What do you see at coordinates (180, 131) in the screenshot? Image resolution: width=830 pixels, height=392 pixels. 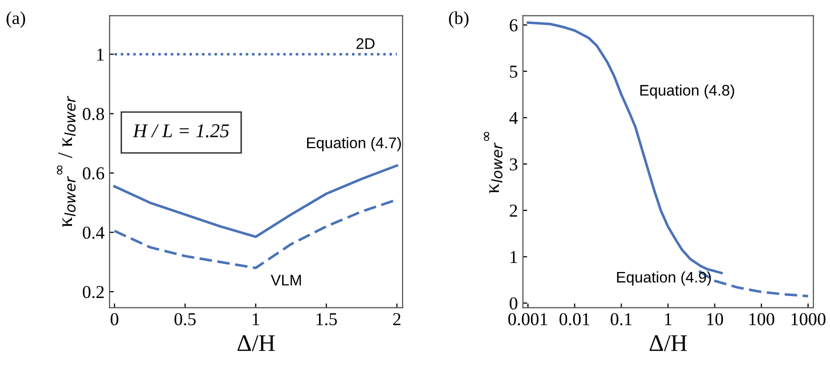 I see `annotation: H / L = 1.25` at bounding box center [180, 131].